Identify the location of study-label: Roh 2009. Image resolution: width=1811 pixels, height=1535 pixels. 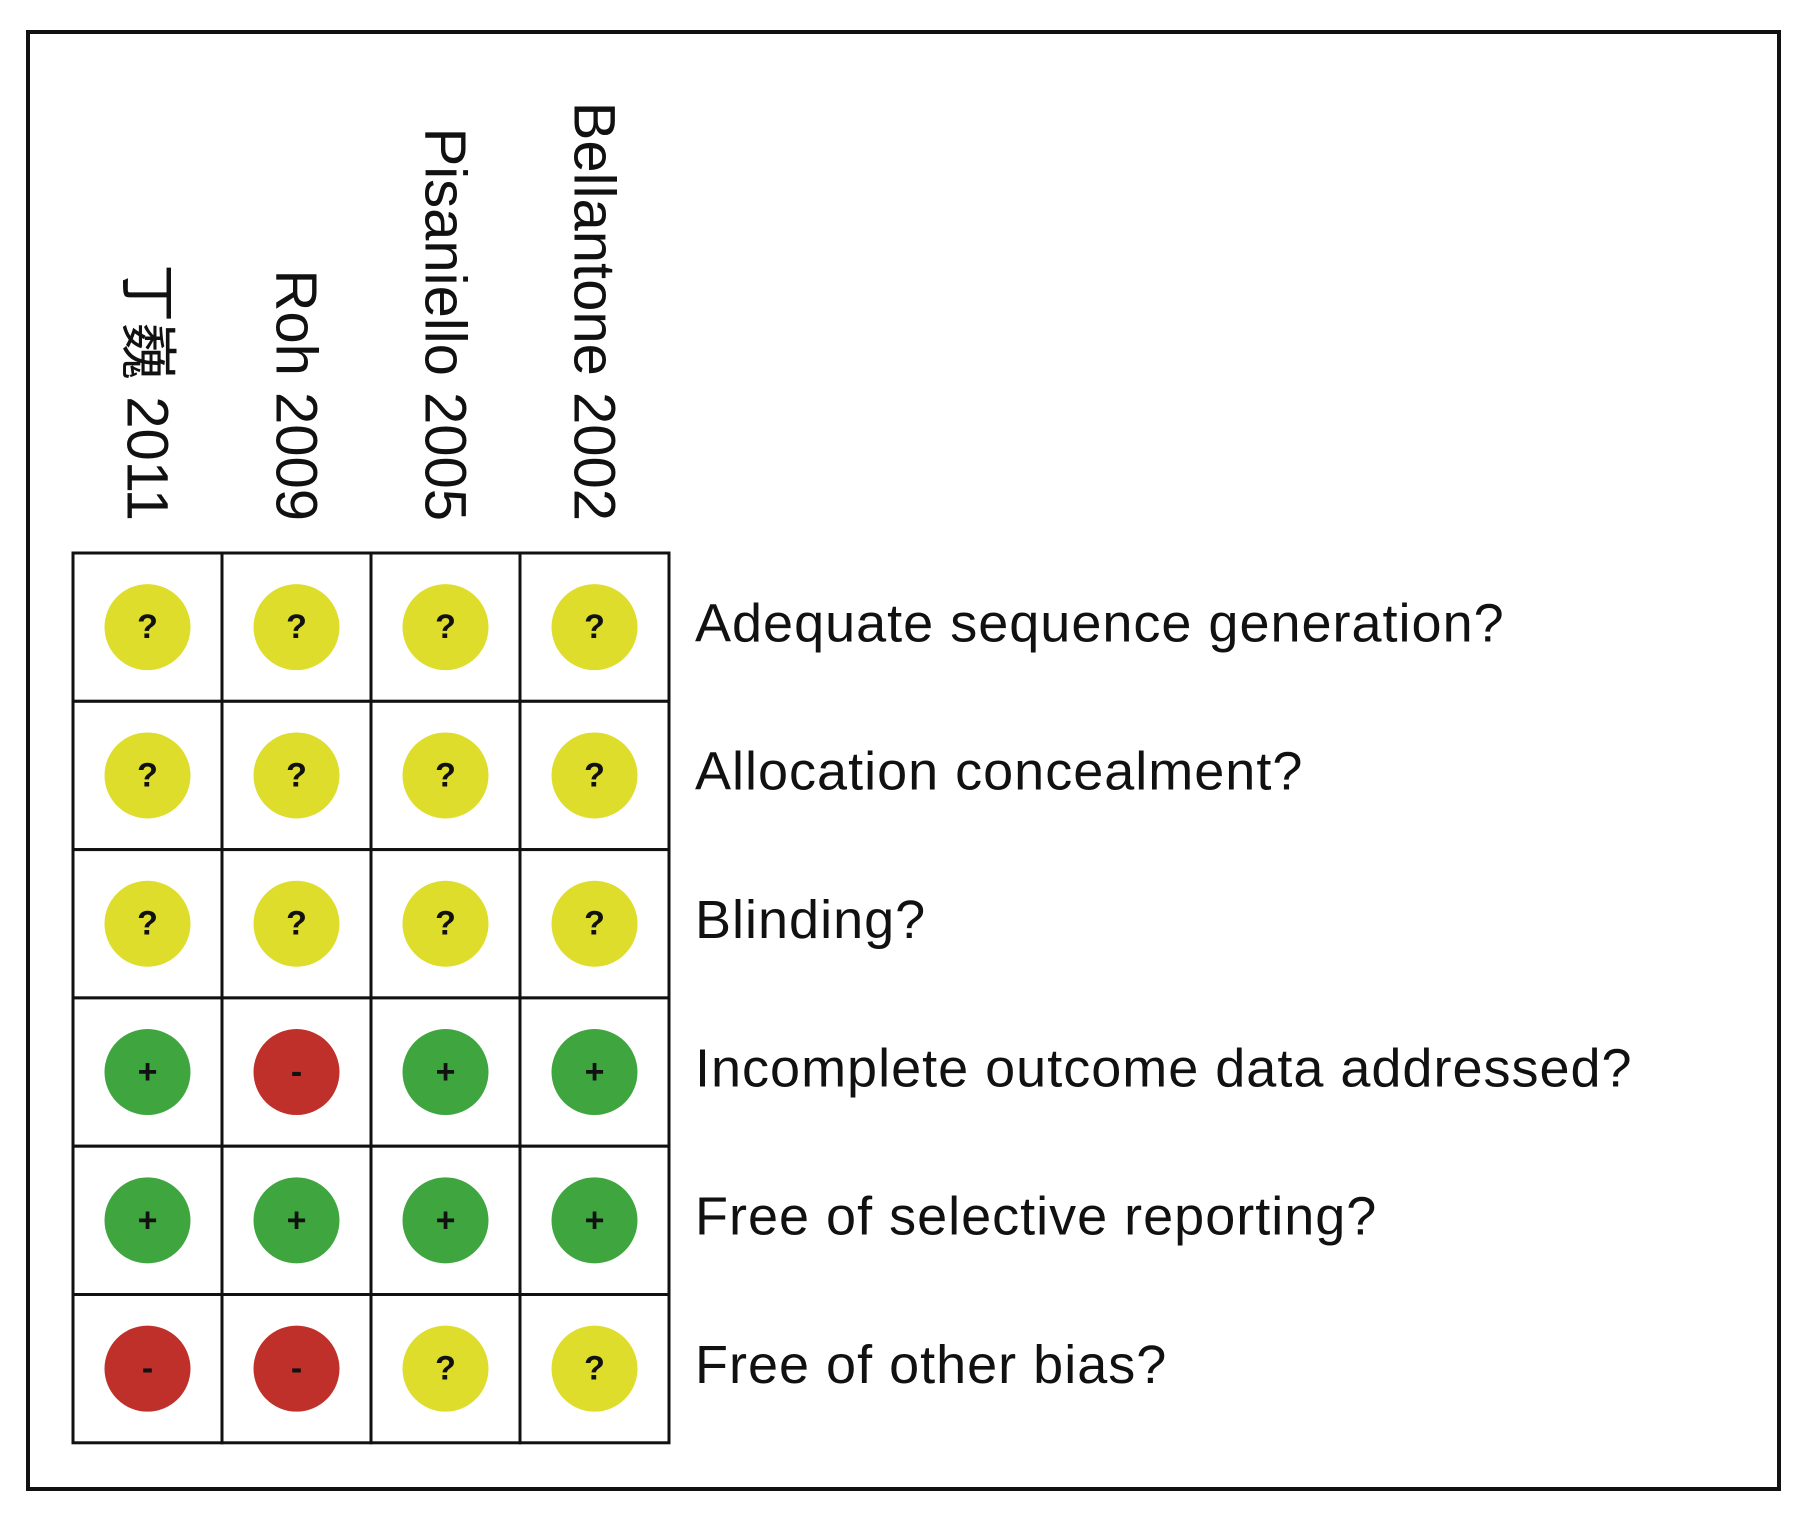
(296, 395).